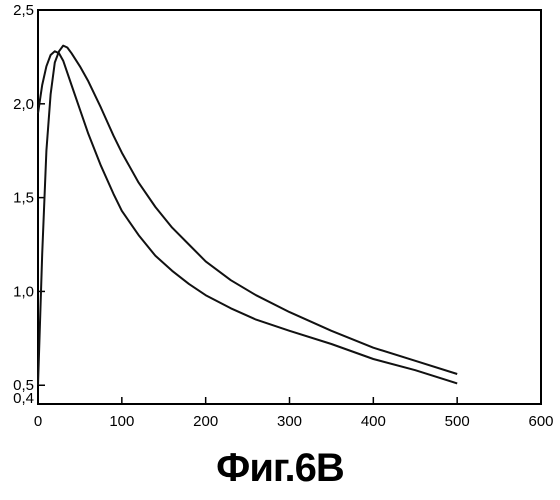 The image size is (560, 500). Describe the element at coordinates (280, 468) in the screenshot. I see `figure-caption: Фиг.6В` at that location.